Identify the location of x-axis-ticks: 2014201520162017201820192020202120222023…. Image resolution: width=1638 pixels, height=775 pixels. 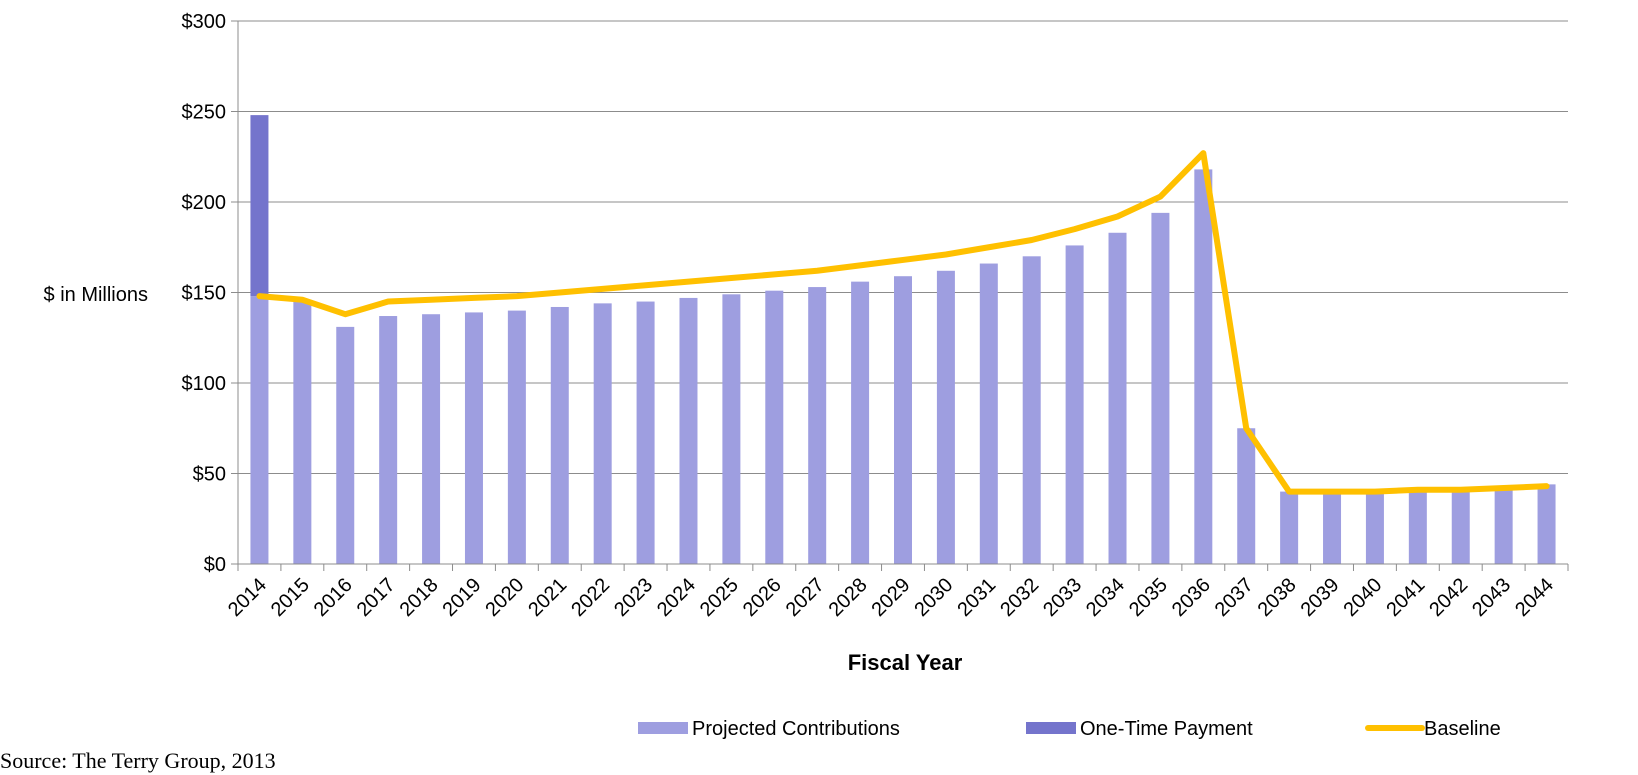
(896, 592).